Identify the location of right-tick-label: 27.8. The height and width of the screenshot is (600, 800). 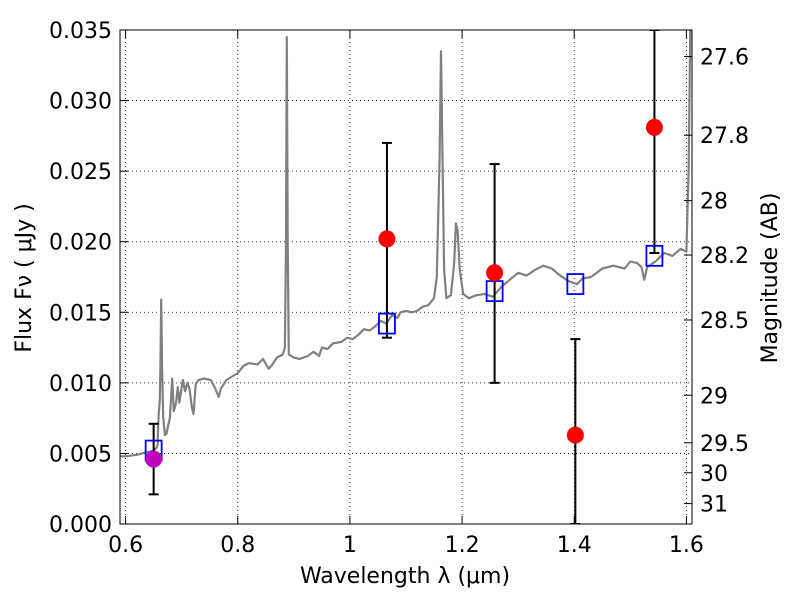
(724, 136).